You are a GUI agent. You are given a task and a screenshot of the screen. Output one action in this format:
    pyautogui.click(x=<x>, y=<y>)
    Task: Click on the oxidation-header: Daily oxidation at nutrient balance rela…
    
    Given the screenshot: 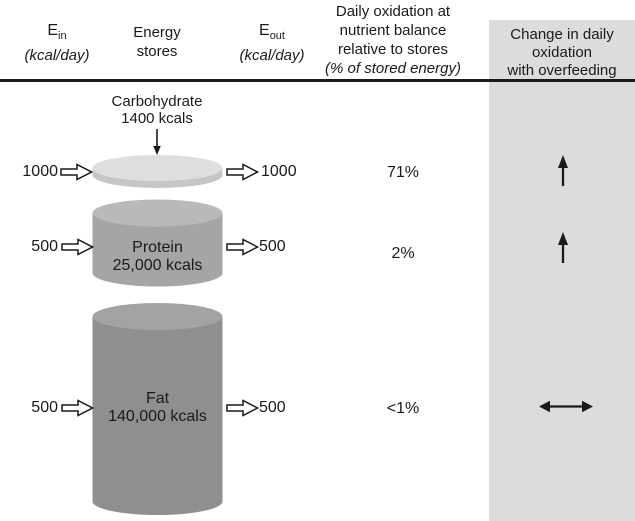 What is the action you would take?
    pyautogui.click(x=393, y=40)
    